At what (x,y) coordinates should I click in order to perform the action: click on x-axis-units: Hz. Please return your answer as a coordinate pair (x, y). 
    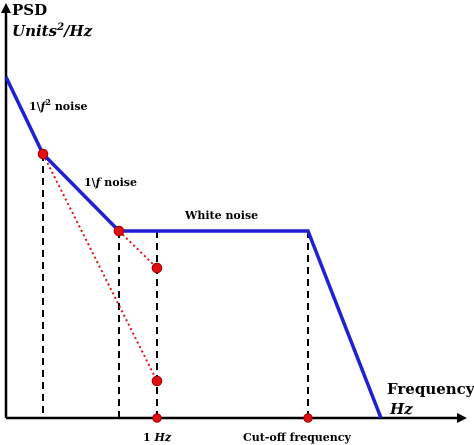
    Looking at the image, I should click on (401, 409).